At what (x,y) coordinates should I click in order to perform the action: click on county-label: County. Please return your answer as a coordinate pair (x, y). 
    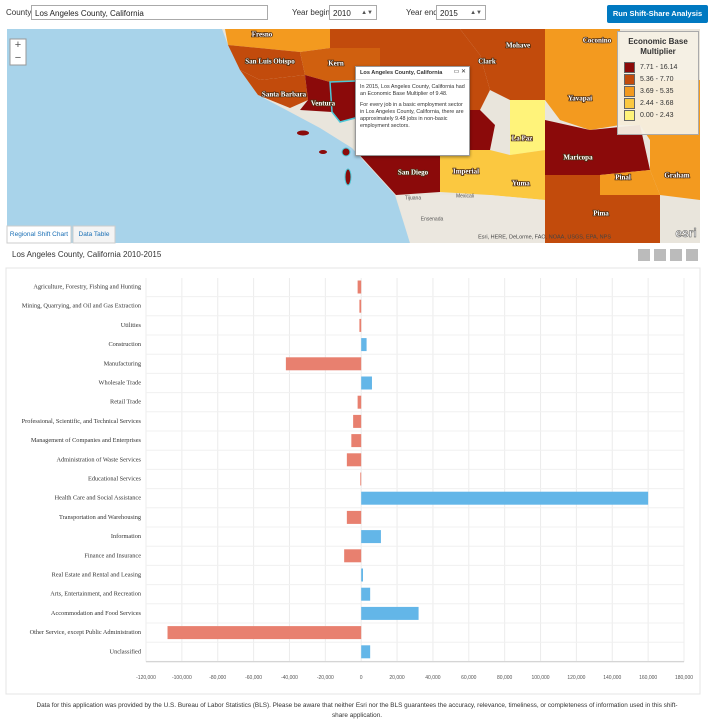
    Looking at the image, I should click on (19, 12).